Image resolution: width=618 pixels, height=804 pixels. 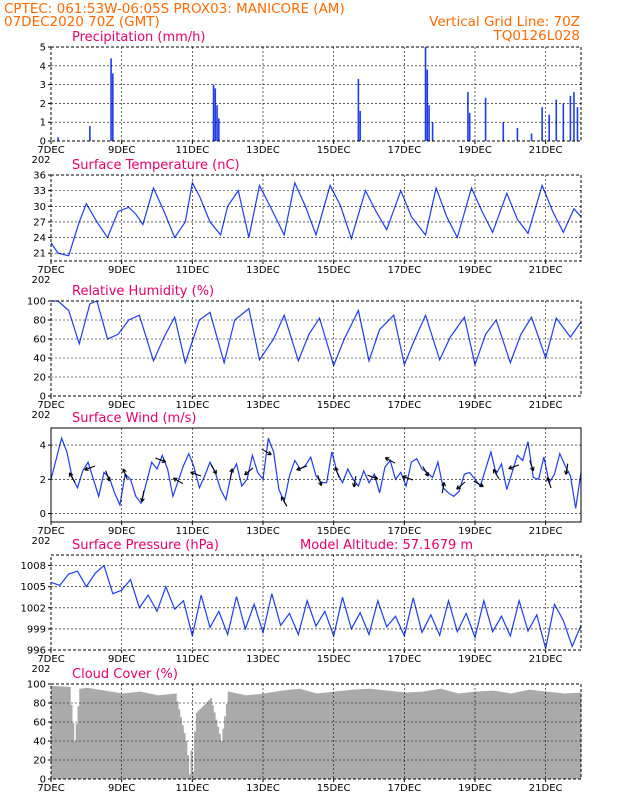 I want to click on cloud-xtick-label: 19DEC, so click(x=475, y=788).